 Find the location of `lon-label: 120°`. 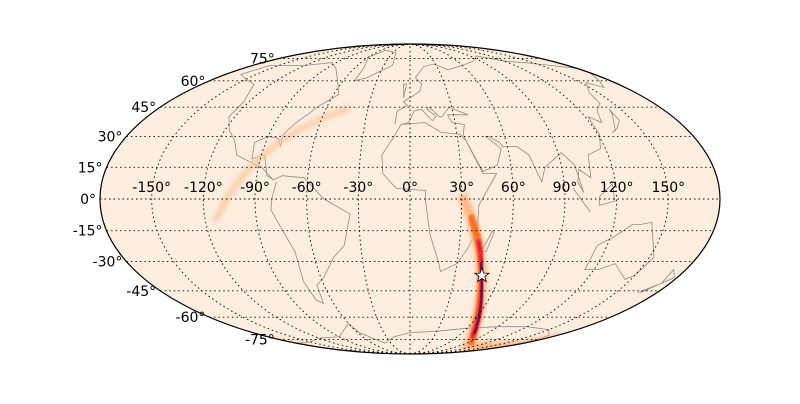

lon-label: 120° is located at coordinates (617, 188).